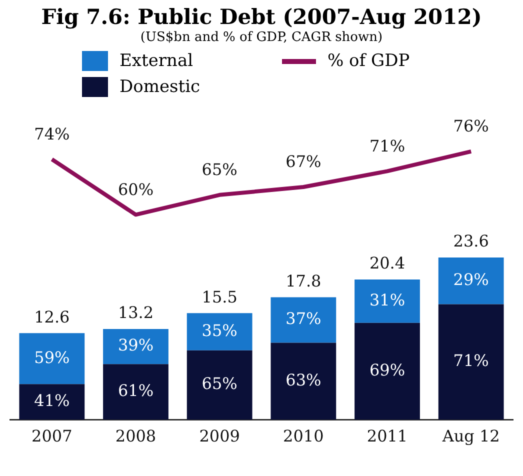 The width and height of the screenshot is (523, 476). I want to click on x-tick-label: Aug 12, so click(470, 436).